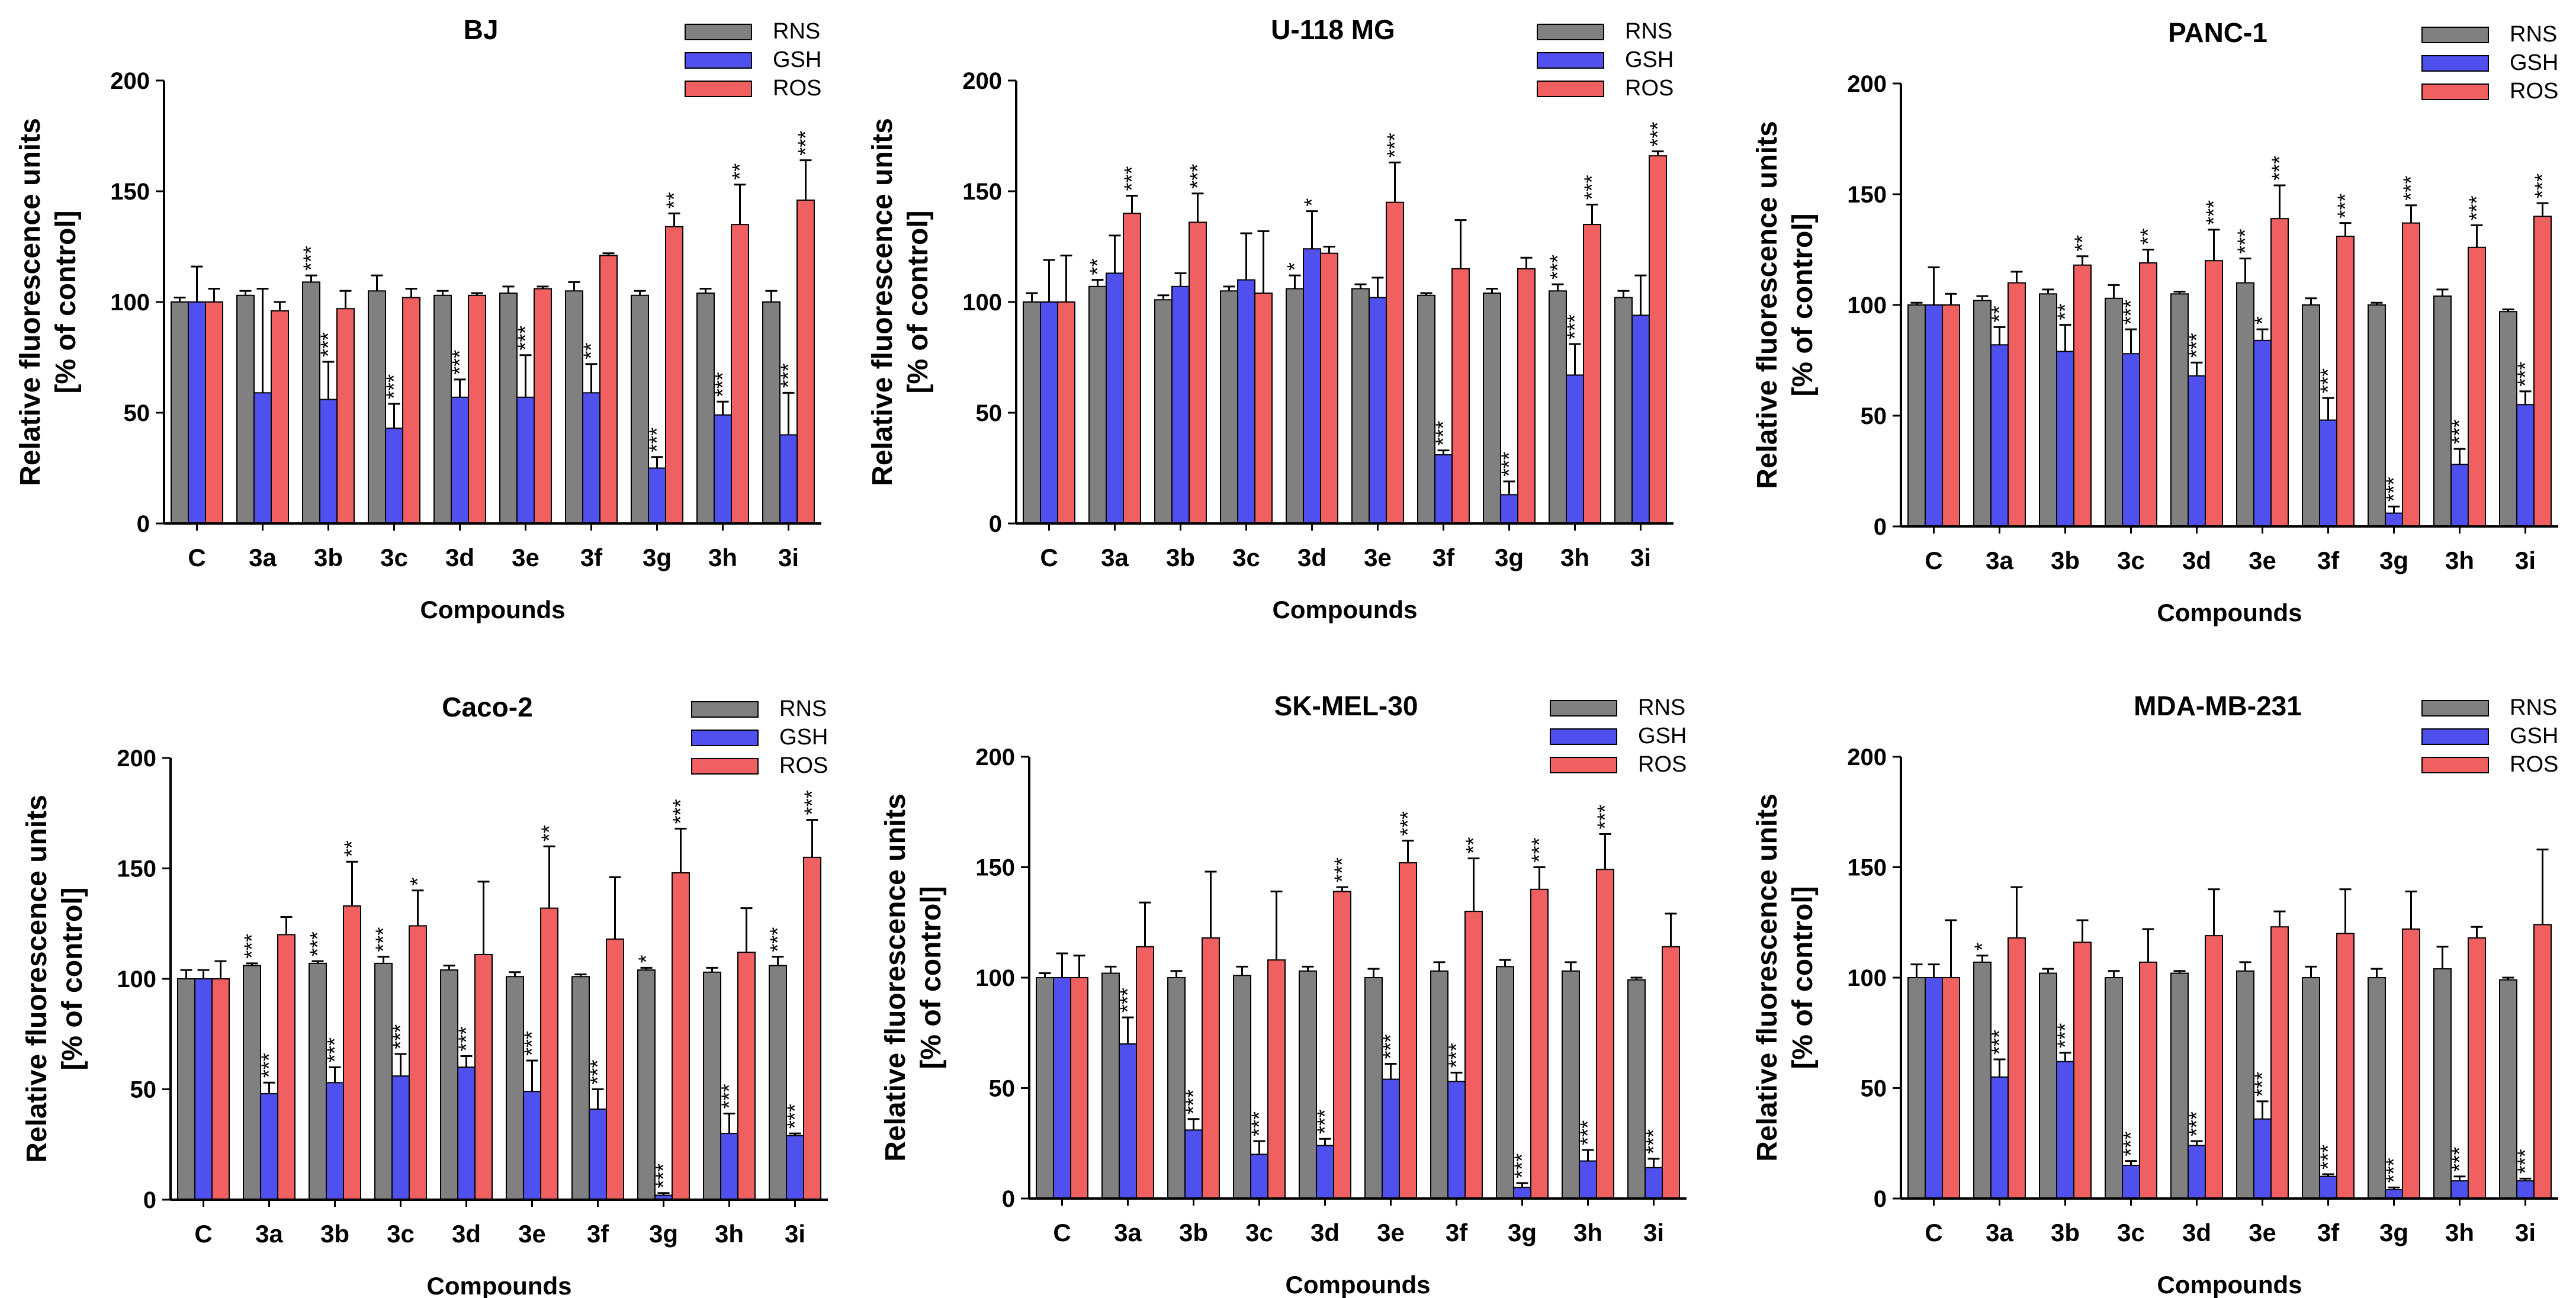 This screenshot has width=2576, height=1298. Describe the element at coordinates (982, 192) in the screenshot. I see `y-tick-label: 150` at that location.